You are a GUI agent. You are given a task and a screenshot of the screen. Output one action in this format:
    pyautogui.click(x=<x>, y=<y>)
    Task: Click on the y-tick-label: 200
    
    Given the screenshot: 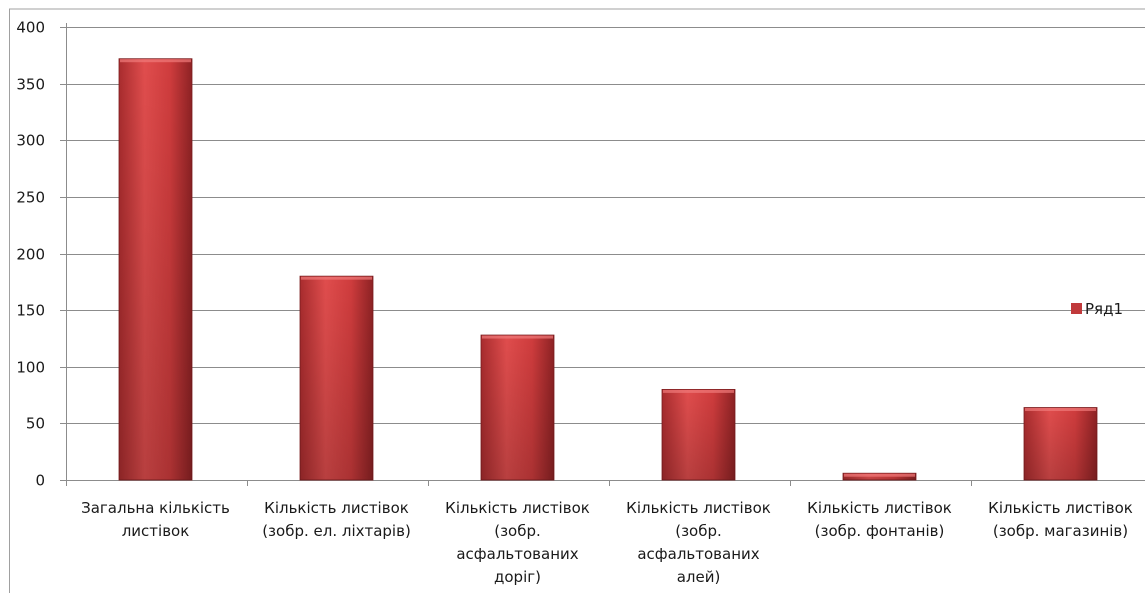 What is the action you would take?
    pyautogui.click(x=30, y=255)
    